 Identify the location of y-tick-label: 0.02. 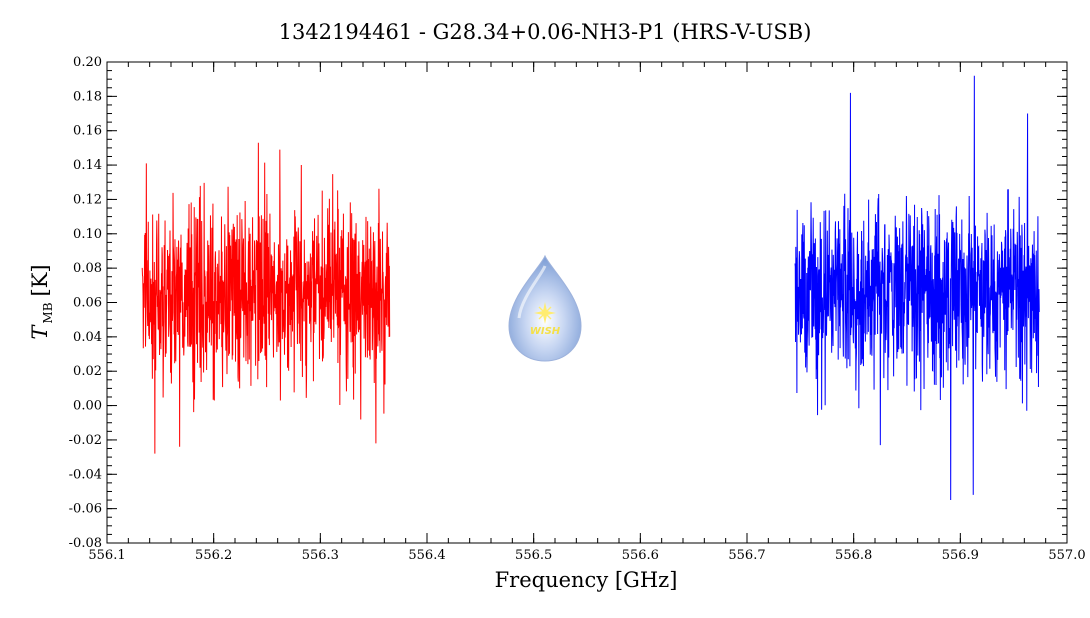
(87, 371).